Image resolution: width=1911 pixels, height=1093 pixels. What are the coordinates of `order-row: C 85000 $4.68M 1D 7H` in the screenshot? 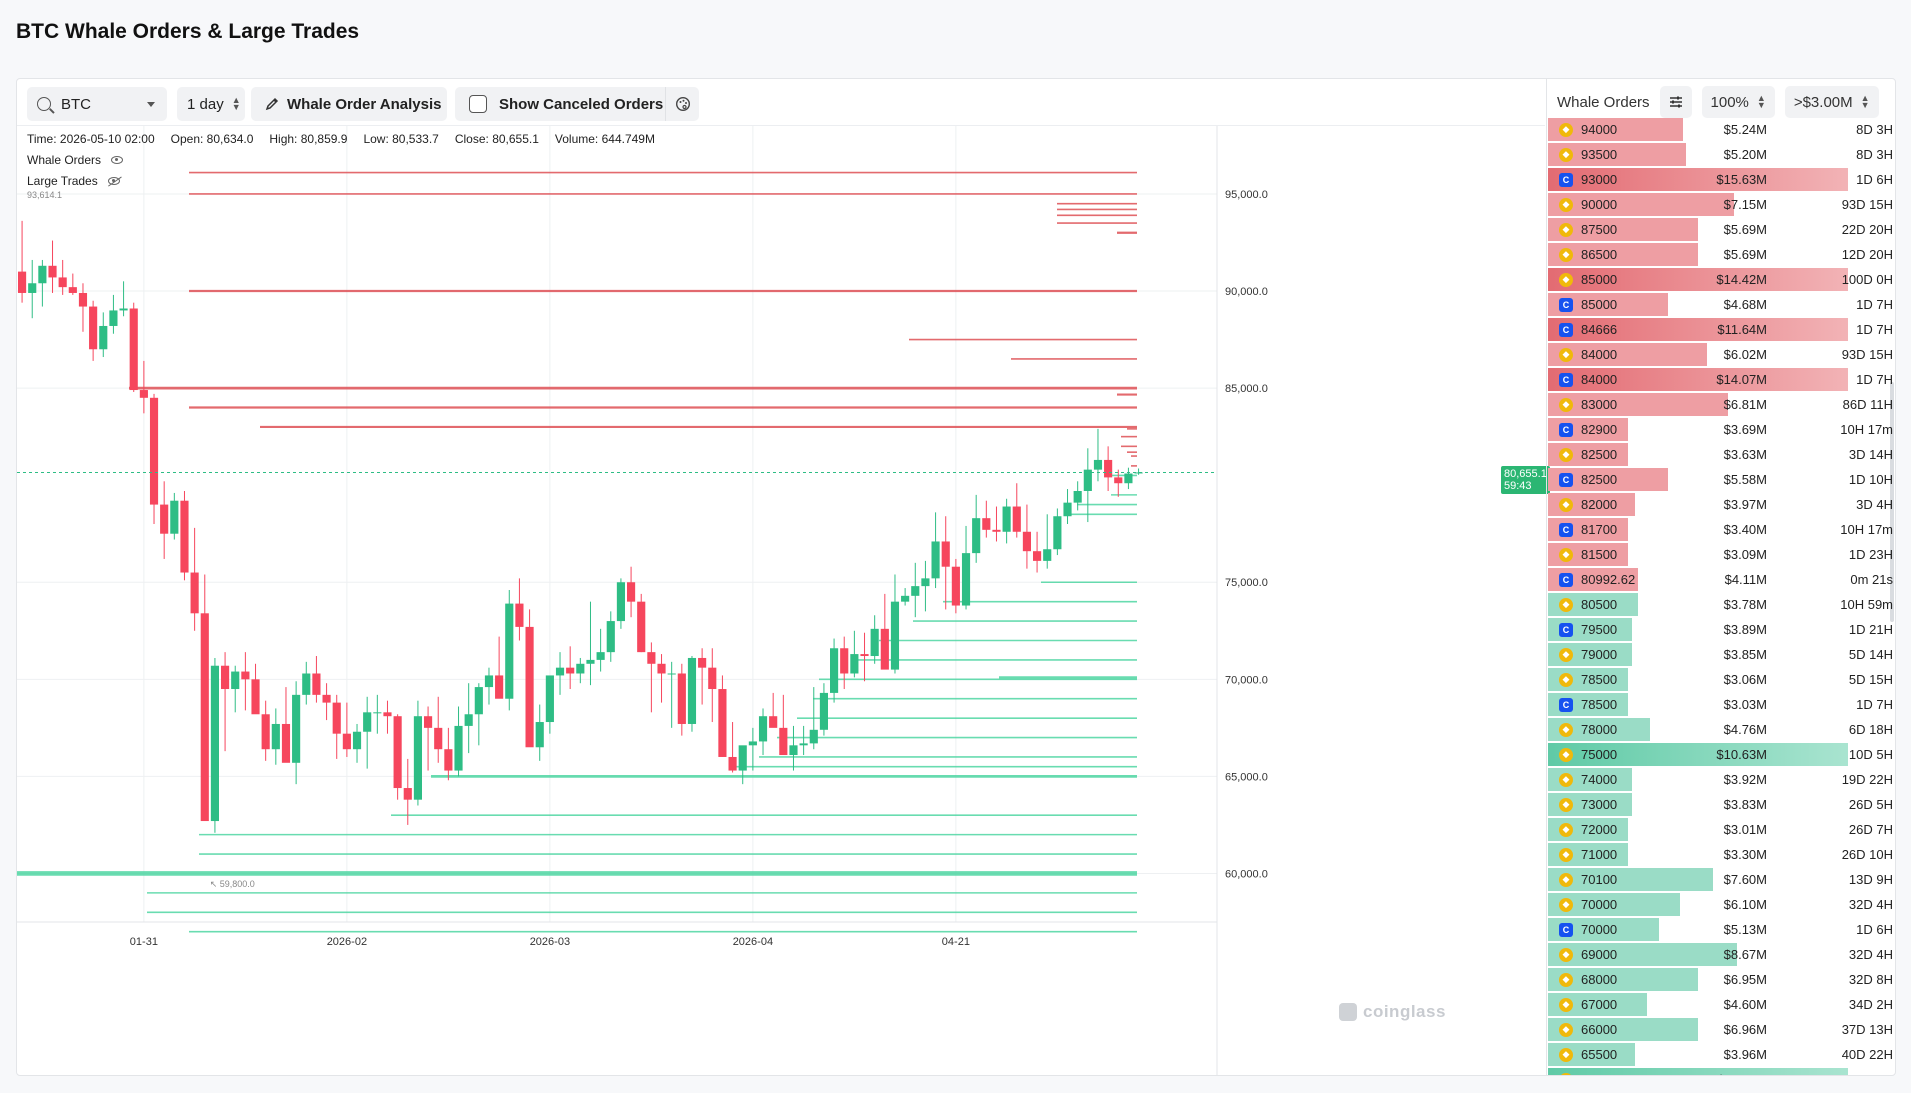 It's located at (1721, 304).